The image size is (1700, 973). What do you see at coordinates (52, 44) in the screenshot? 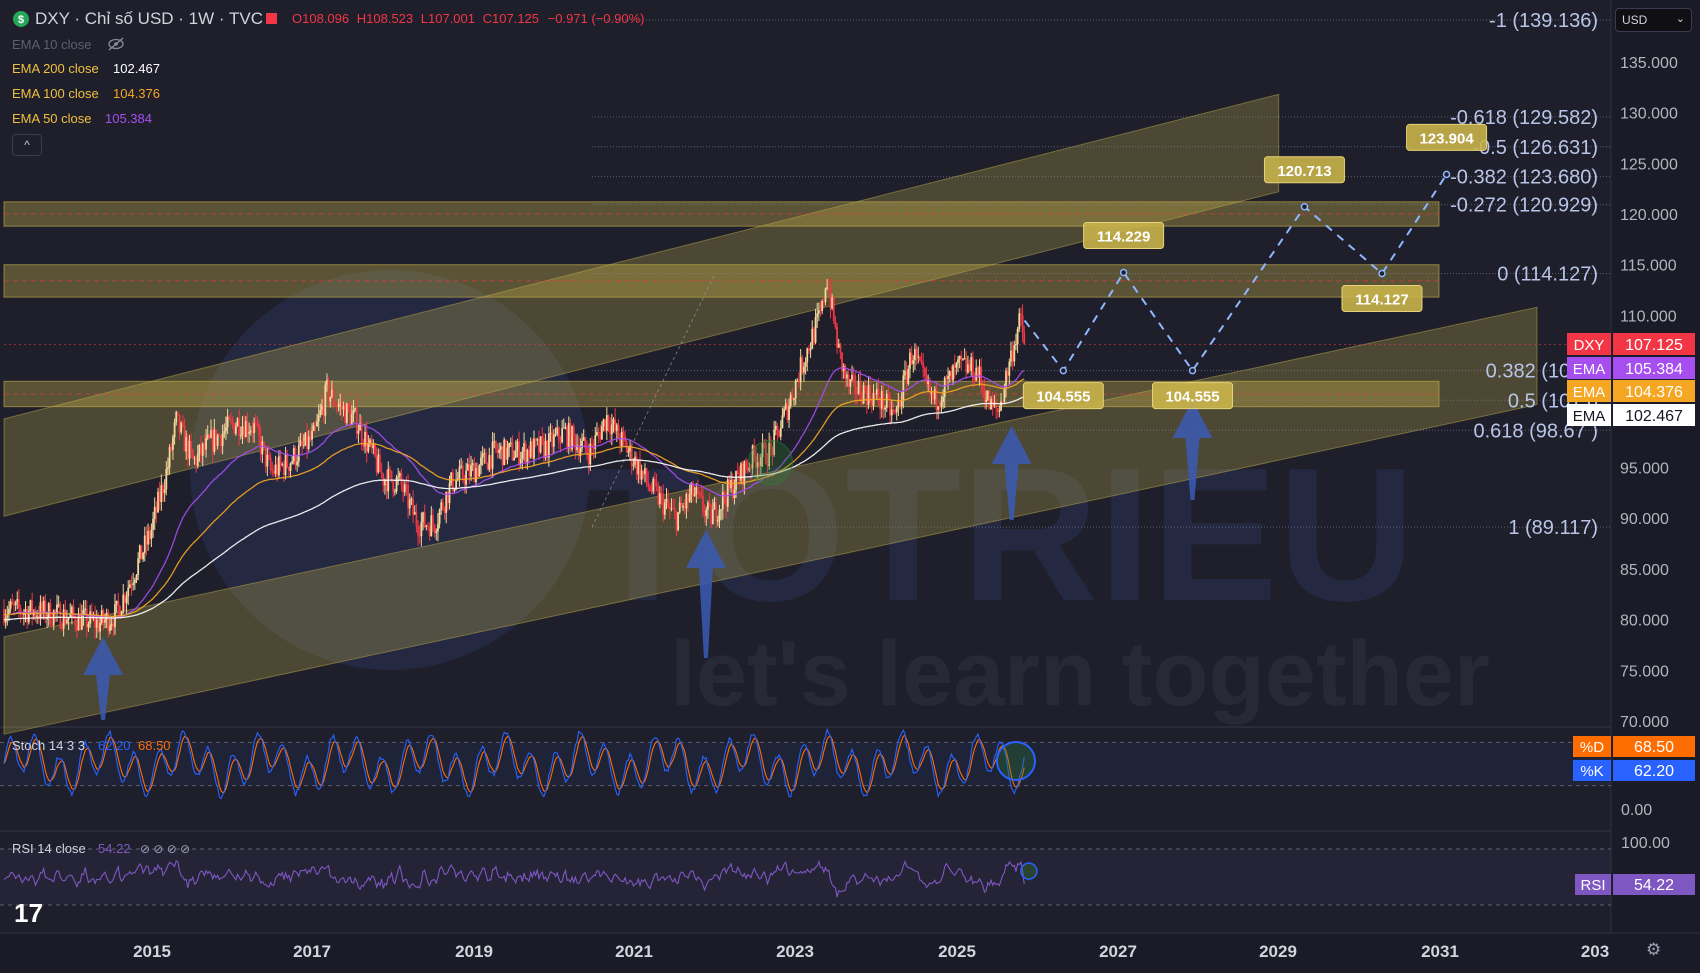
I see `ema10-legend: EMA 10 close` at bounding box center [52, 44].